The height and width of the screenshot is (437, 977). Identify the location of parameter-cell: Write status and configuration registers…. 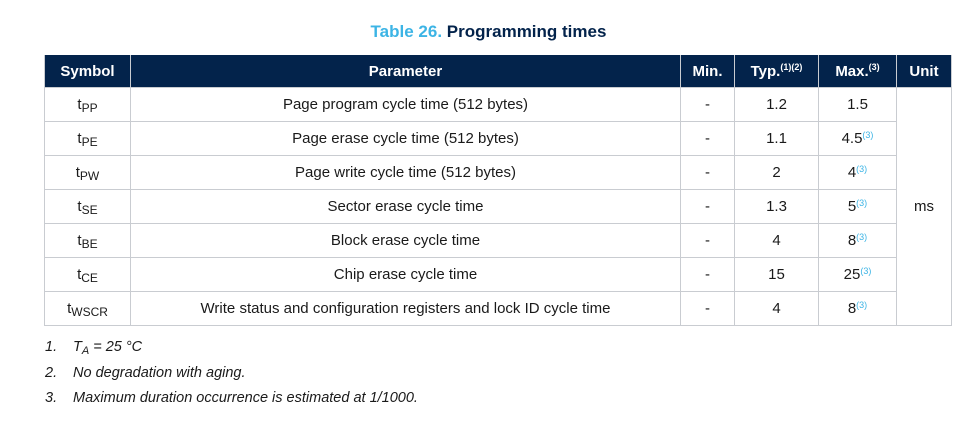
(405, 308).